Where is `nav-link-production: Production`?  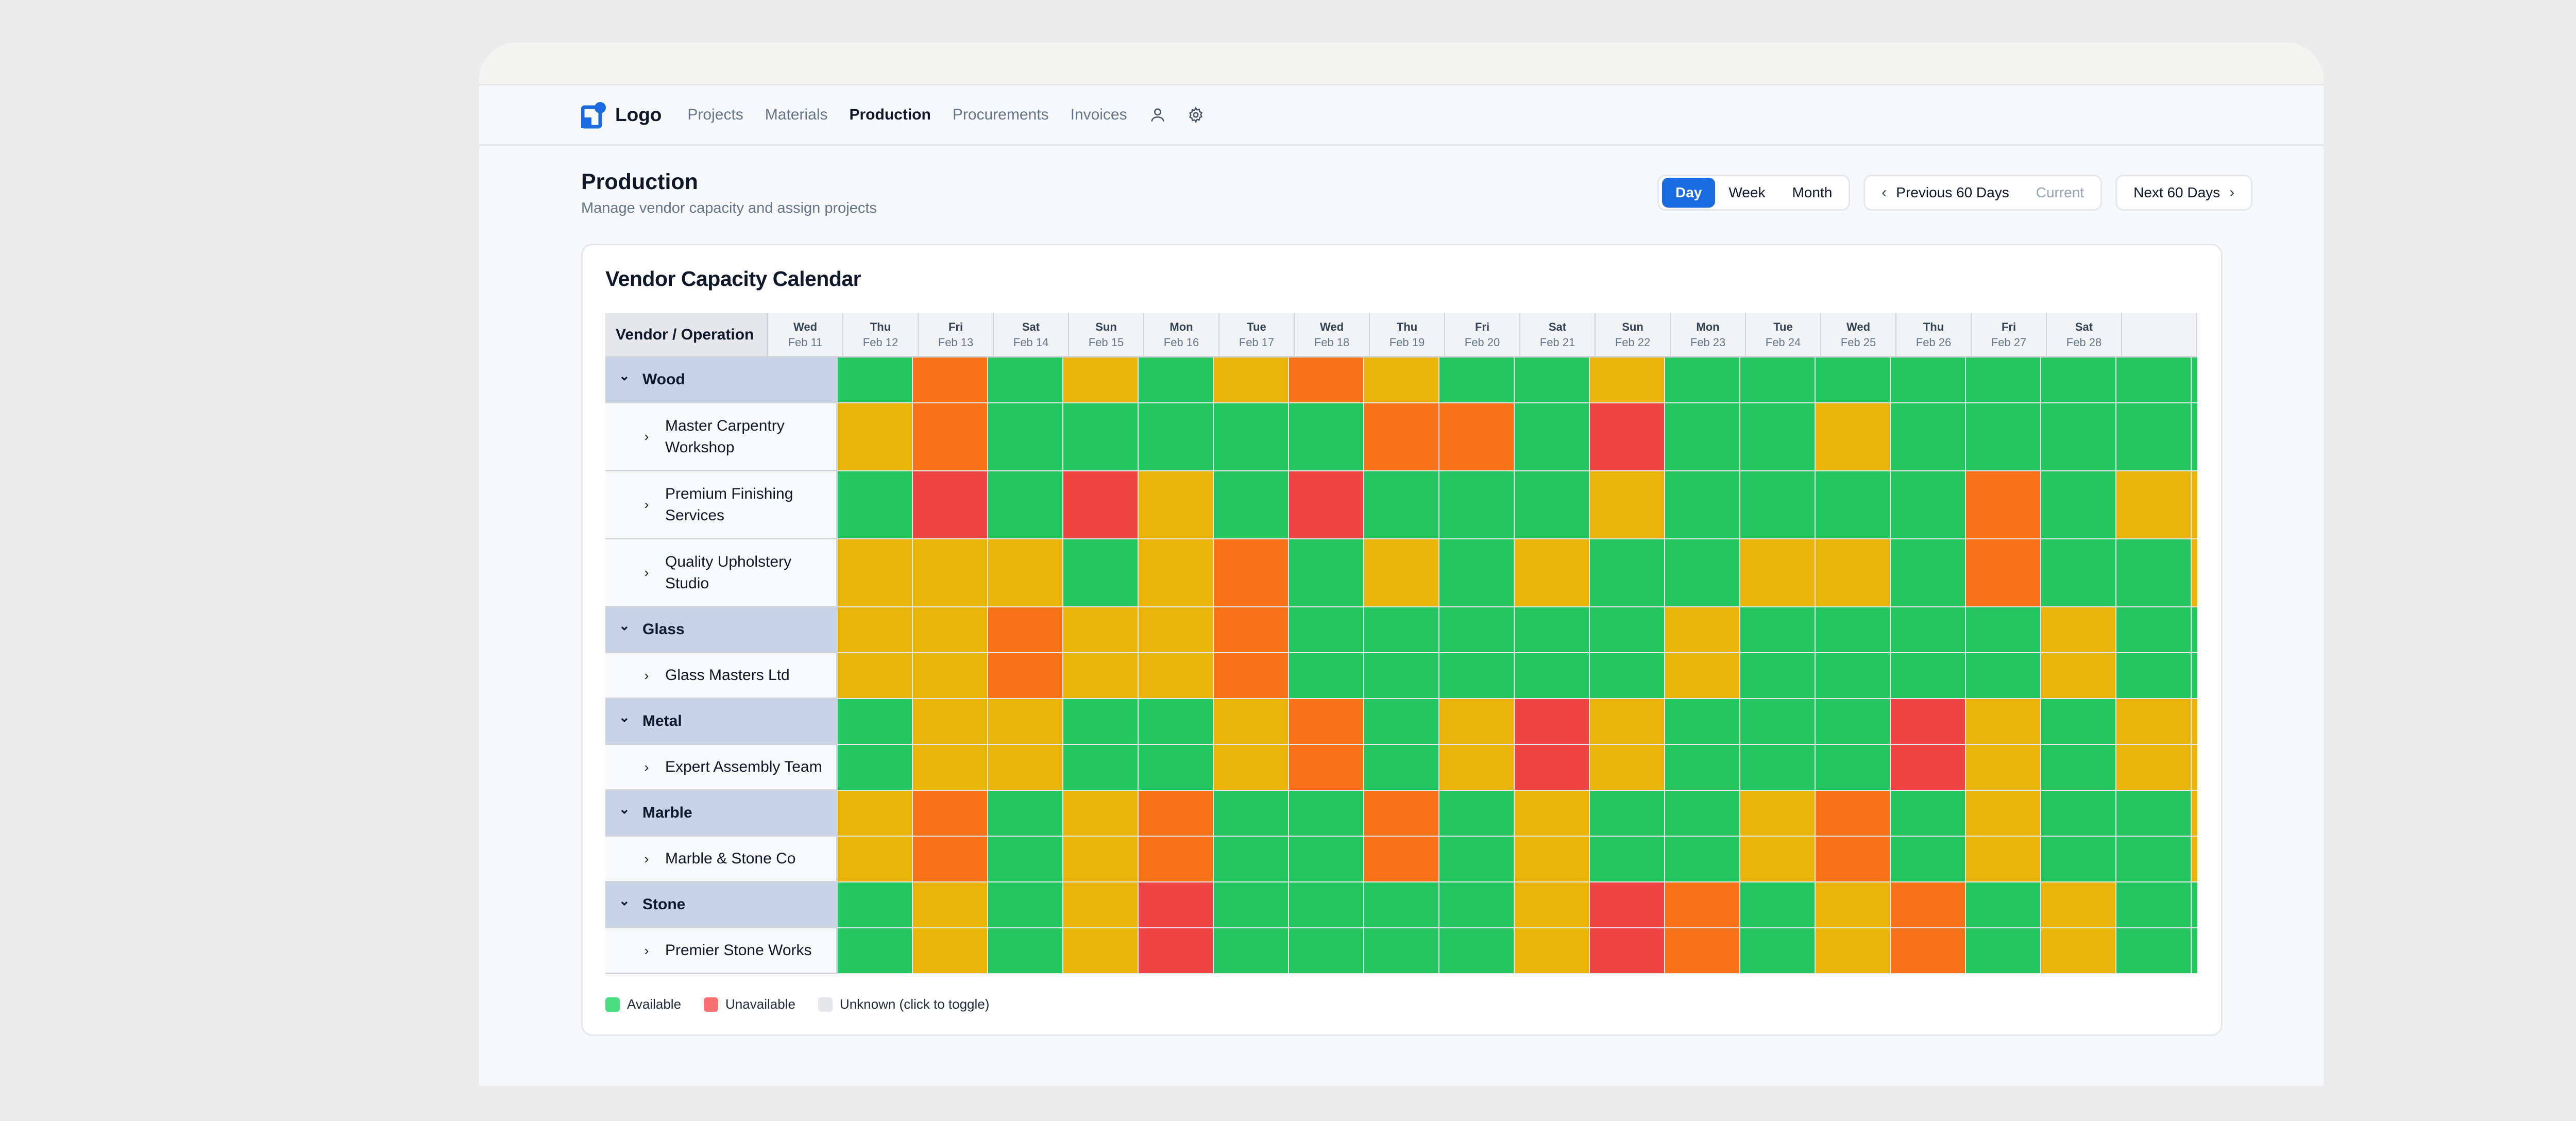
nav-link-production: Production is located at coordinates (890, 114).